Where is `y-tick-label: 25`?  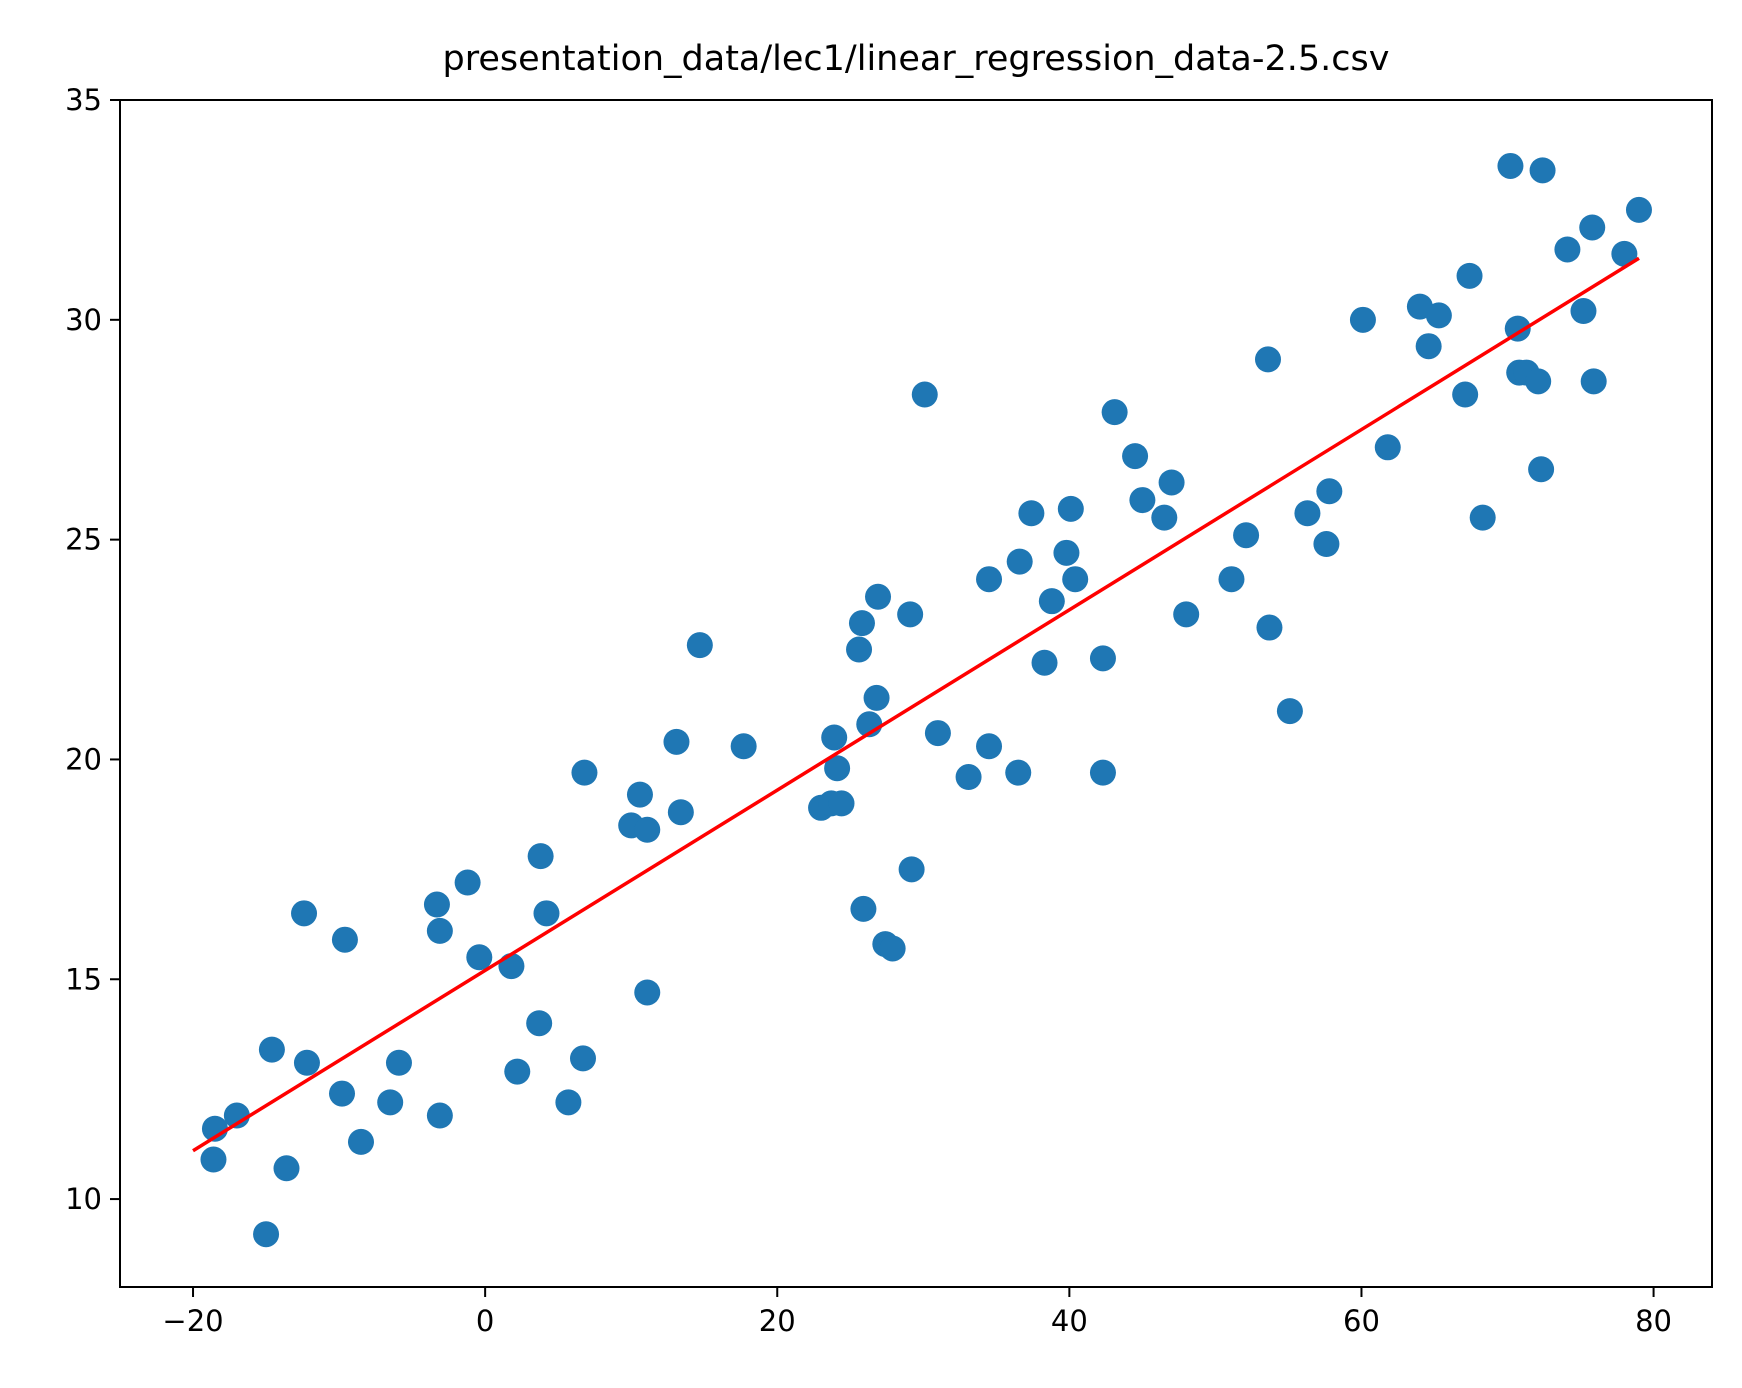 y-tick-label: 25 is located at coordinates (83, 540).